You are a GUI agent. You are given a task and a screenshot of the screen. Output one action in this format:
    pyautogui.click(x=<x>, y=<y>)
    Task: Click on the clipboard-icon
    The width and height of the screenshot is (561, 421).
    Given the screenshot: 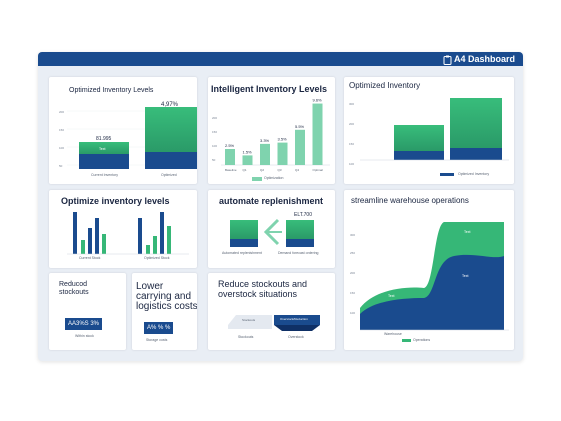 What is the action you would take?
    pyautogui.click(x=447, y=60)
    